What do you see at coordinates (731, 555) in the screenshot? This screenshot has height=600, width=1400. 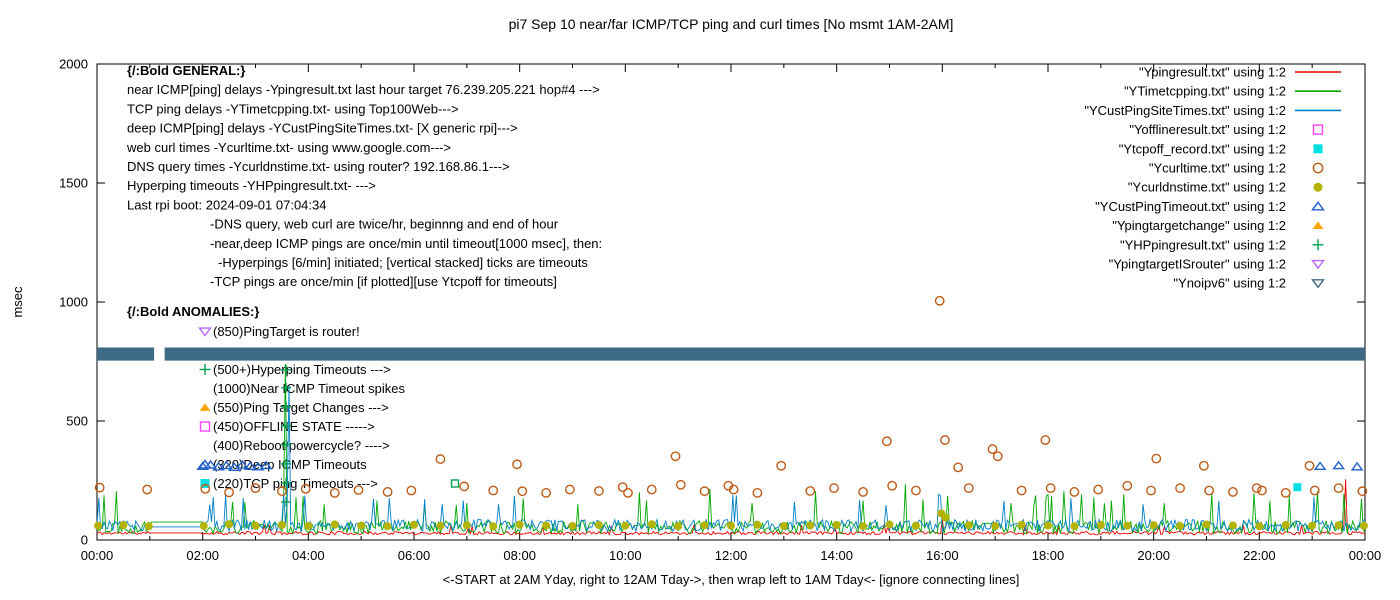 I see `x-tick-label: 12:00` at bounding box center [731, 555].